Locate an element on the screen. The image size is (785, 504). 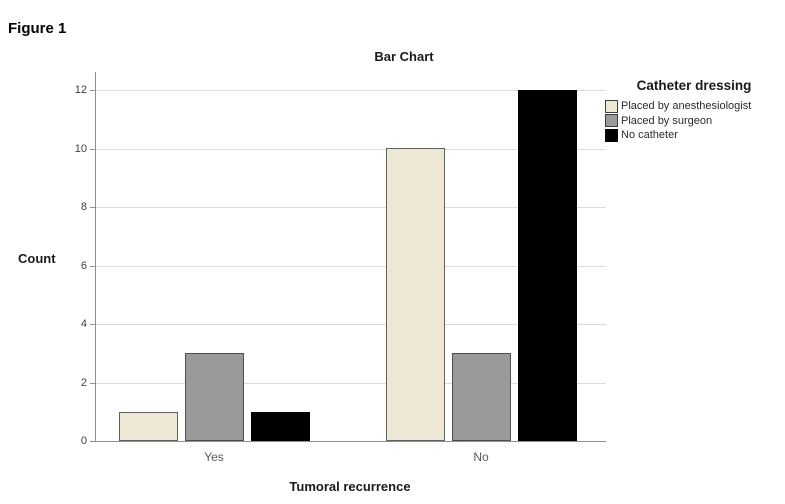
legend-item-label: Placed by surgeon is located at coordinates (667, 120).